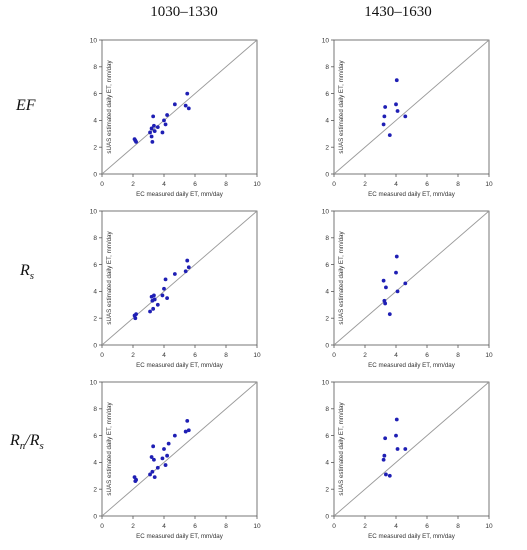  Describe the element at coordinates (25, 270) in the screenshot. I see `row-label-rs-main: R` at that location.